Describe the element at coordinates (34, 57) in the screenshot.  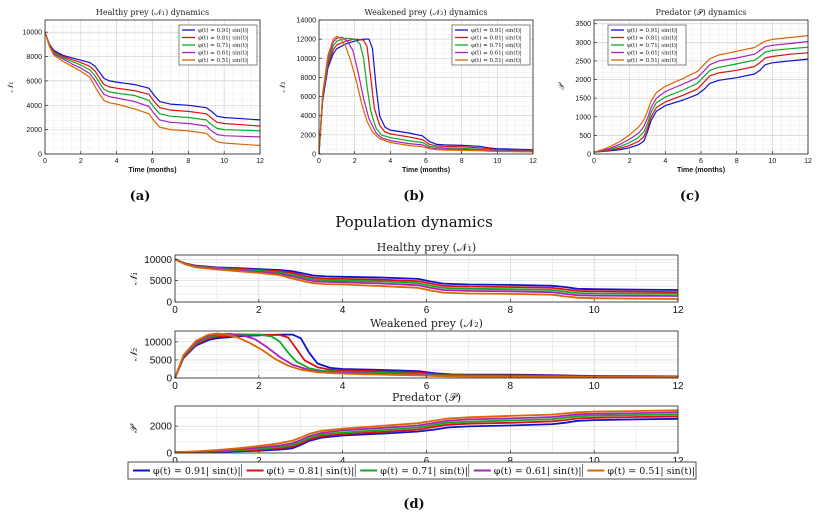
I see `y-tick-label: 8000` at that location.